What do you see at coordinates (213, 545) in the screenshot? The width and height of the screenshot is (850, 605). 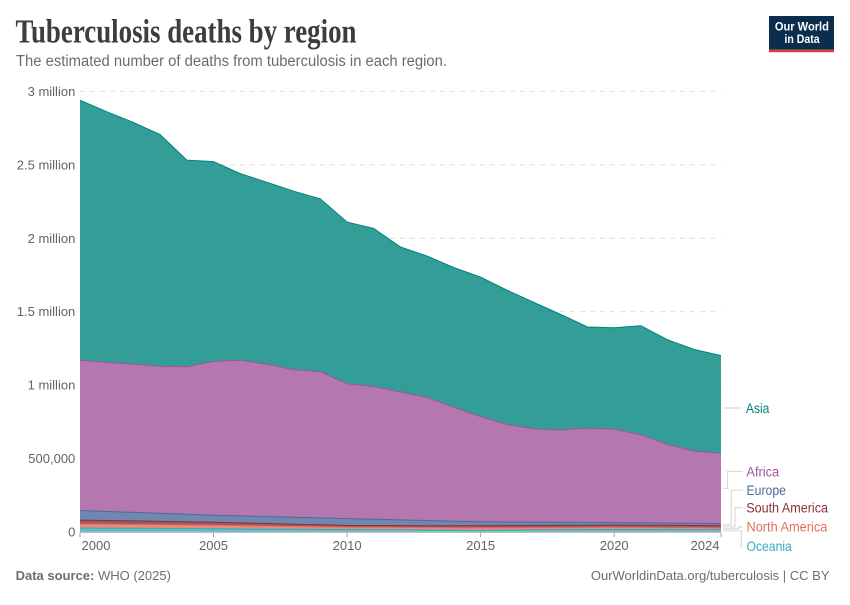 I see `svg-text: 2005` at bounding box center [213, 545].